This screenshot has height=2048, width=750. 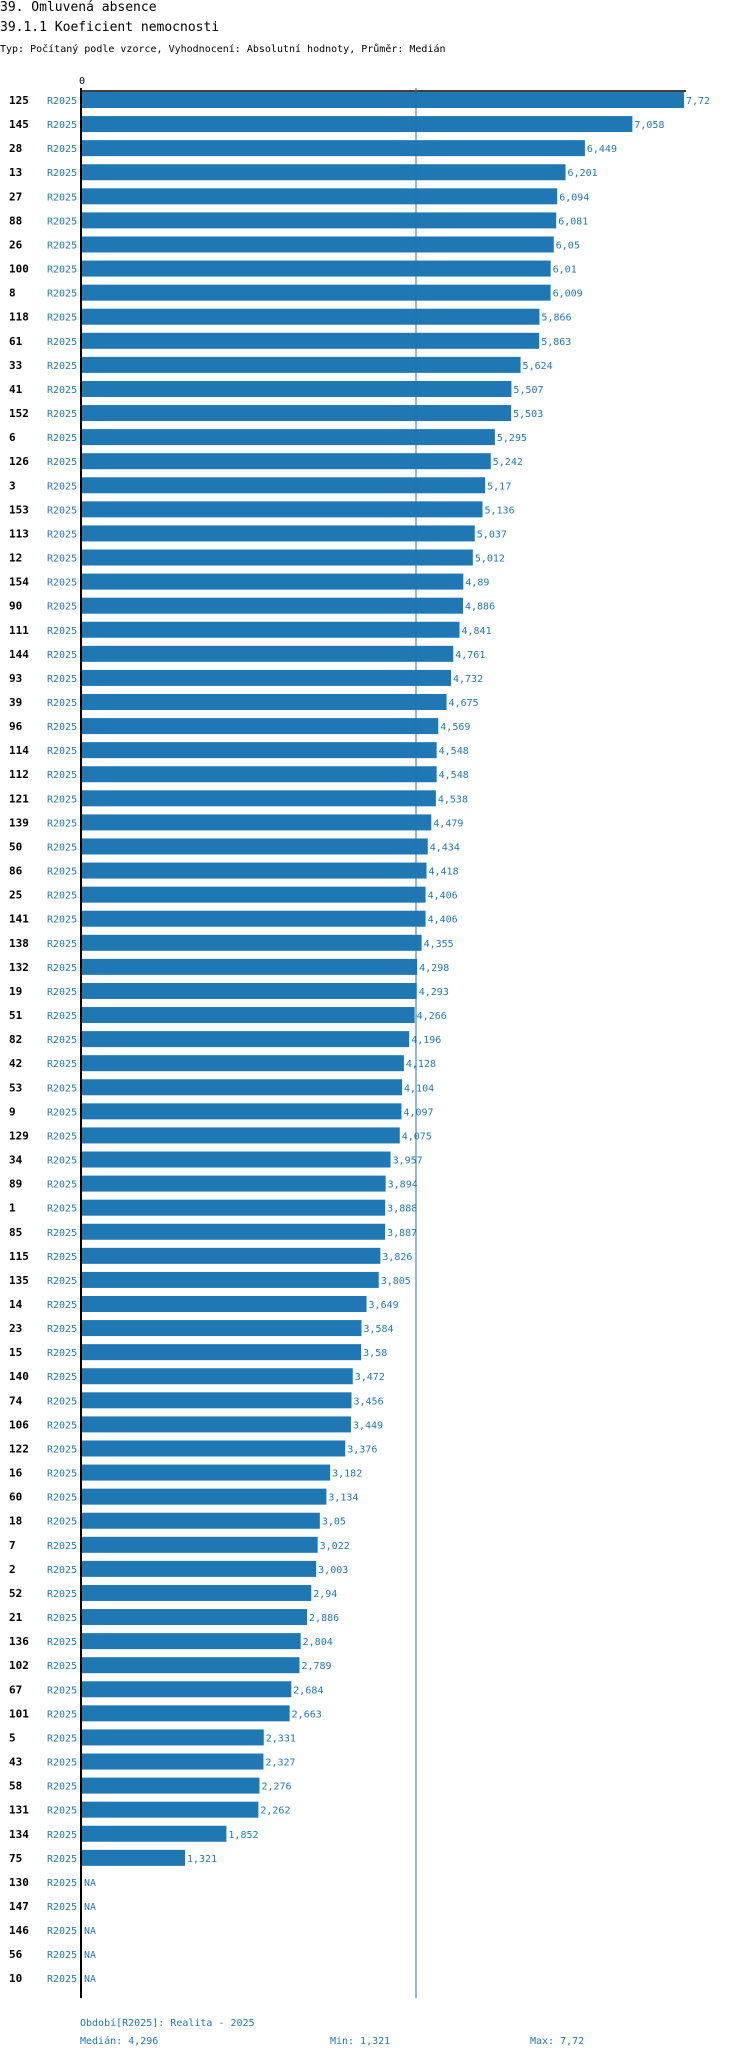 I want to click on bar-row: 115 R2025 3,826, so click(x=210, y=1255).